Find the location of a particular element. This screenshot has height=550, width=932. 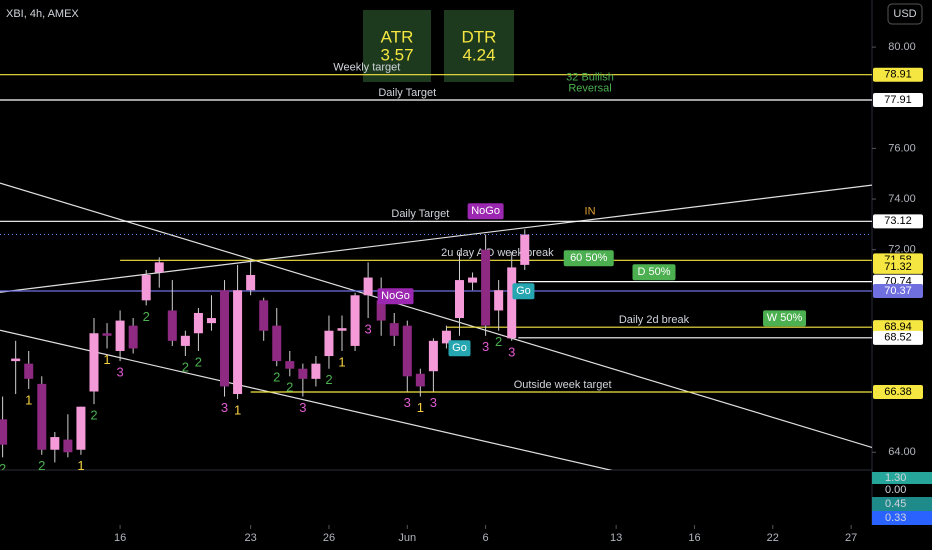

y-tick-label: 74.00 is located at coordinates (902, 199).